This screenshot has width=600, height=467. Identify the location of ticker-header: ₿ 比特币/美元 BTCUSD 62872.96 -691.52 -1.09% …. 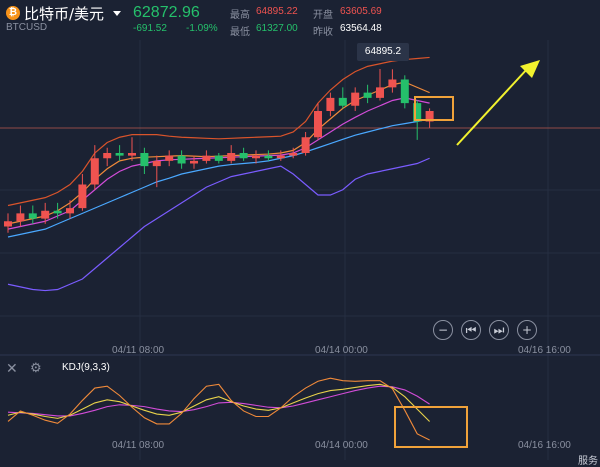
(300, 19).